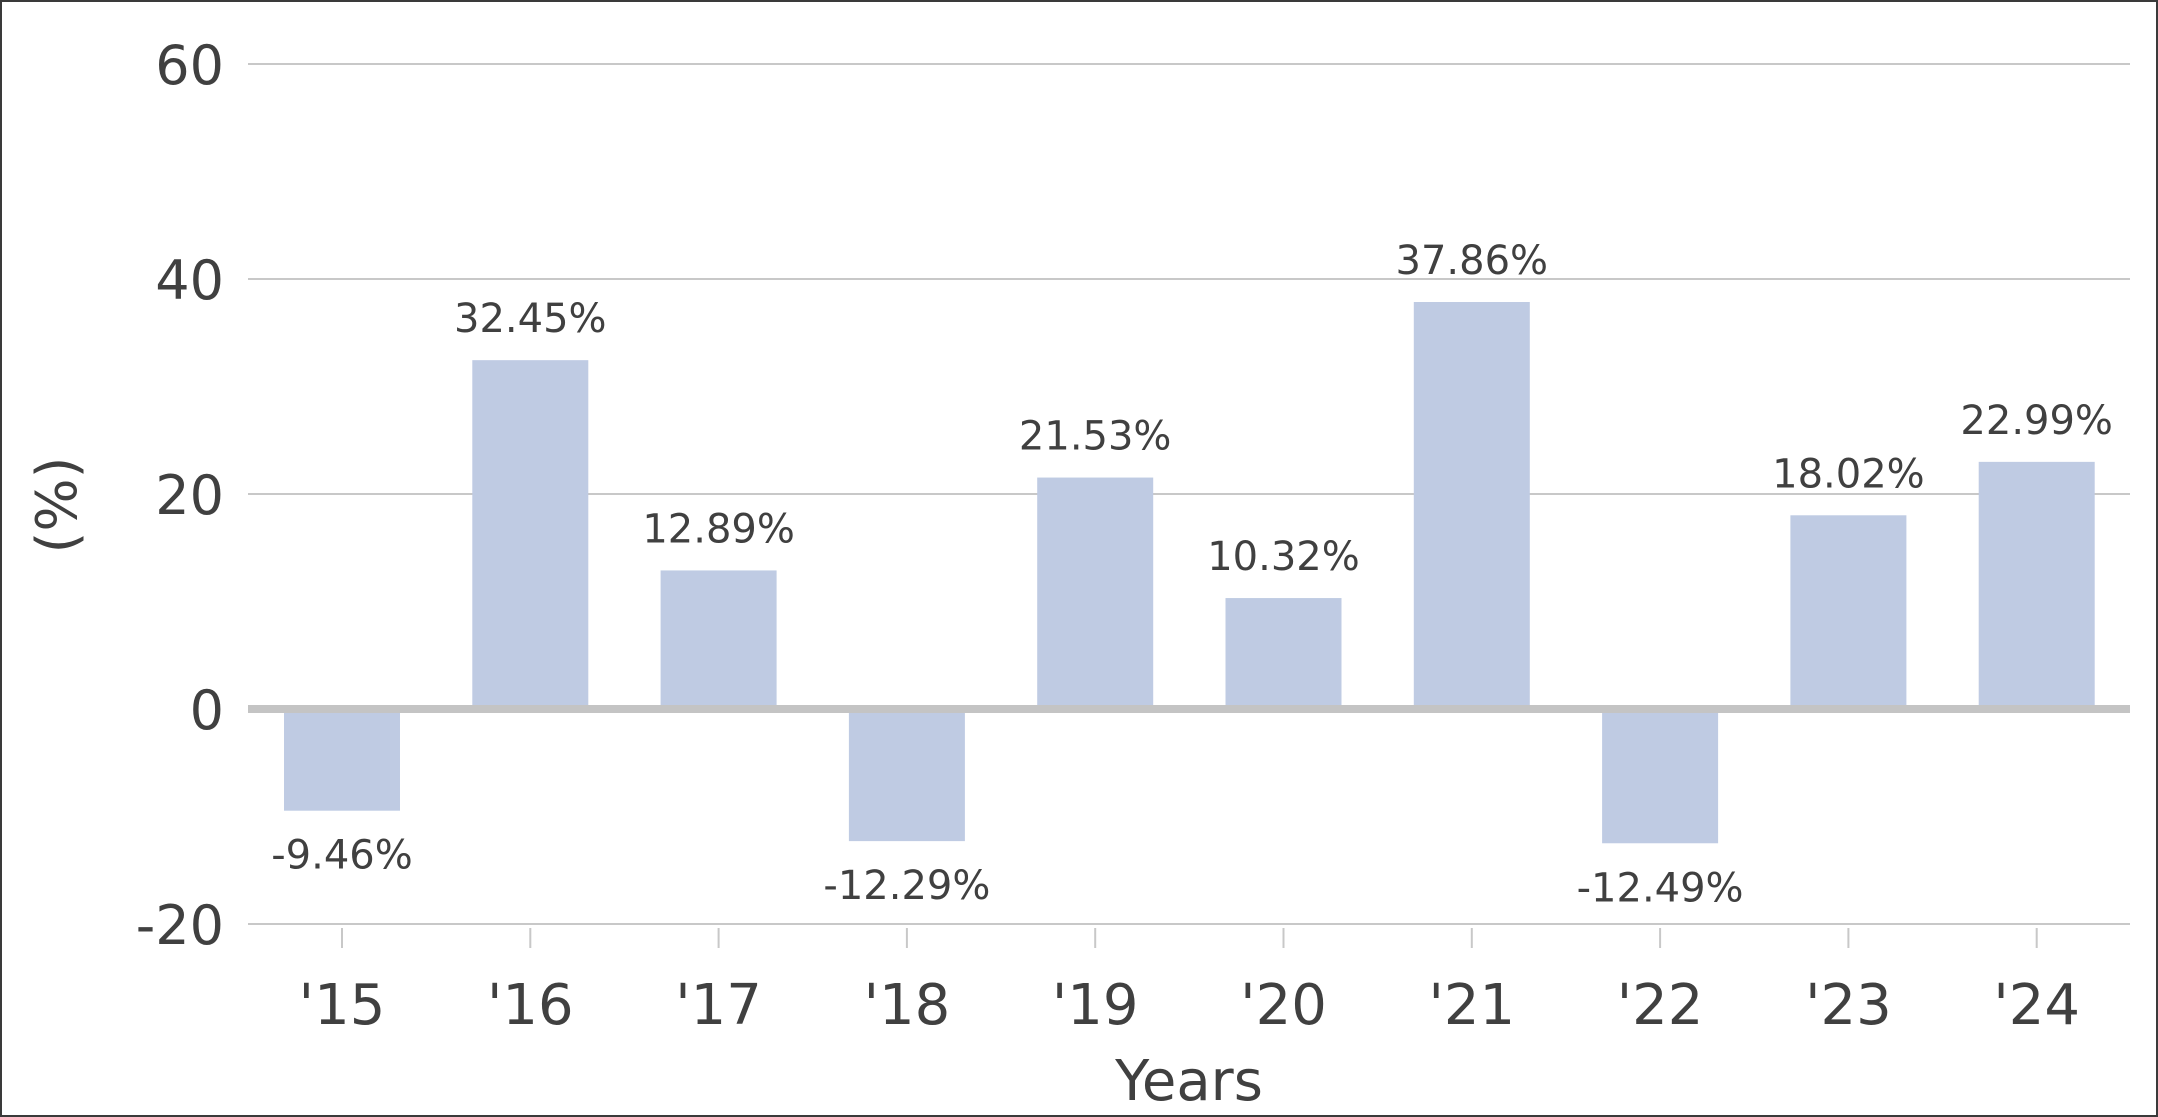  I want to click on data-label: -12.49%, so click(1660, 888).